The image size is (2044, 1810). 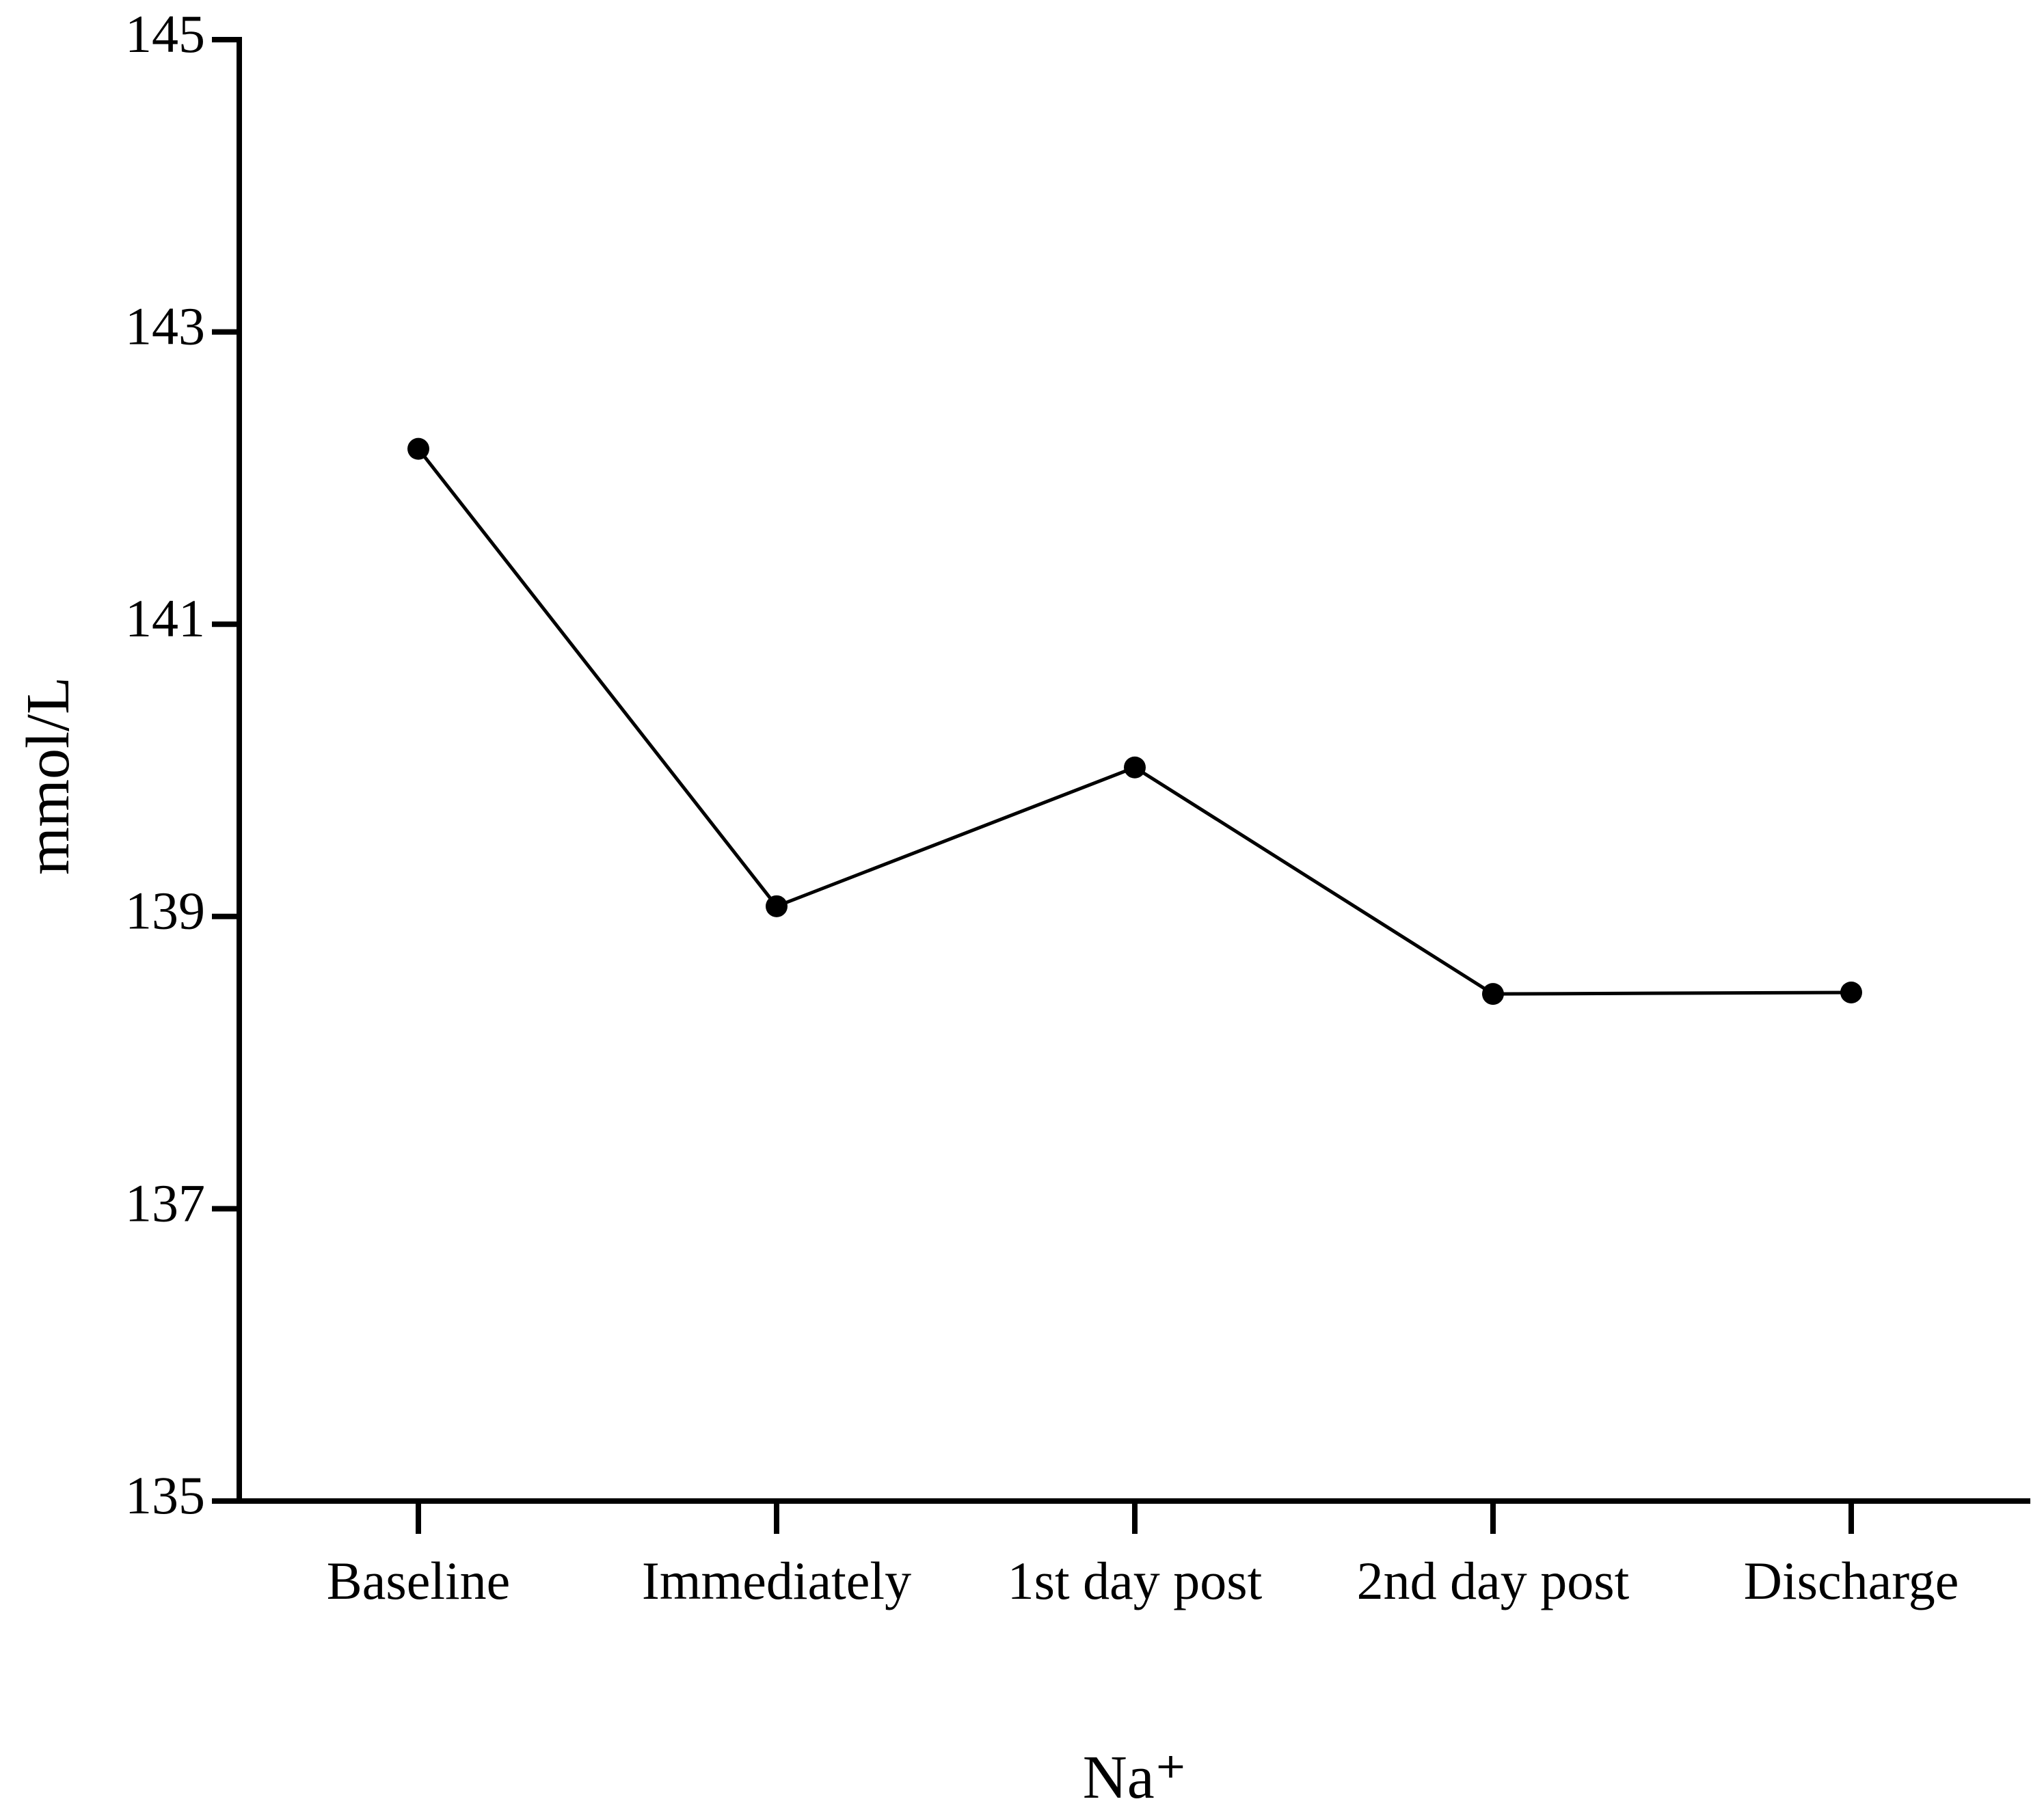 I want to click on y-tick-label: 137, so click(x=165, y=1202).